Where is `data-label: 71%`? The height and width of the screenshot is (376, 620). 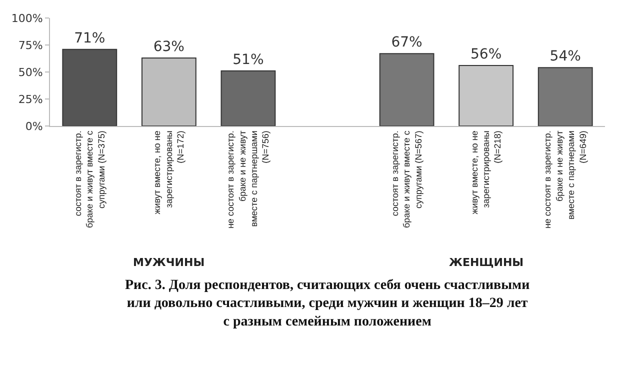 data-label: 71% is located at coordinates (90, 38).